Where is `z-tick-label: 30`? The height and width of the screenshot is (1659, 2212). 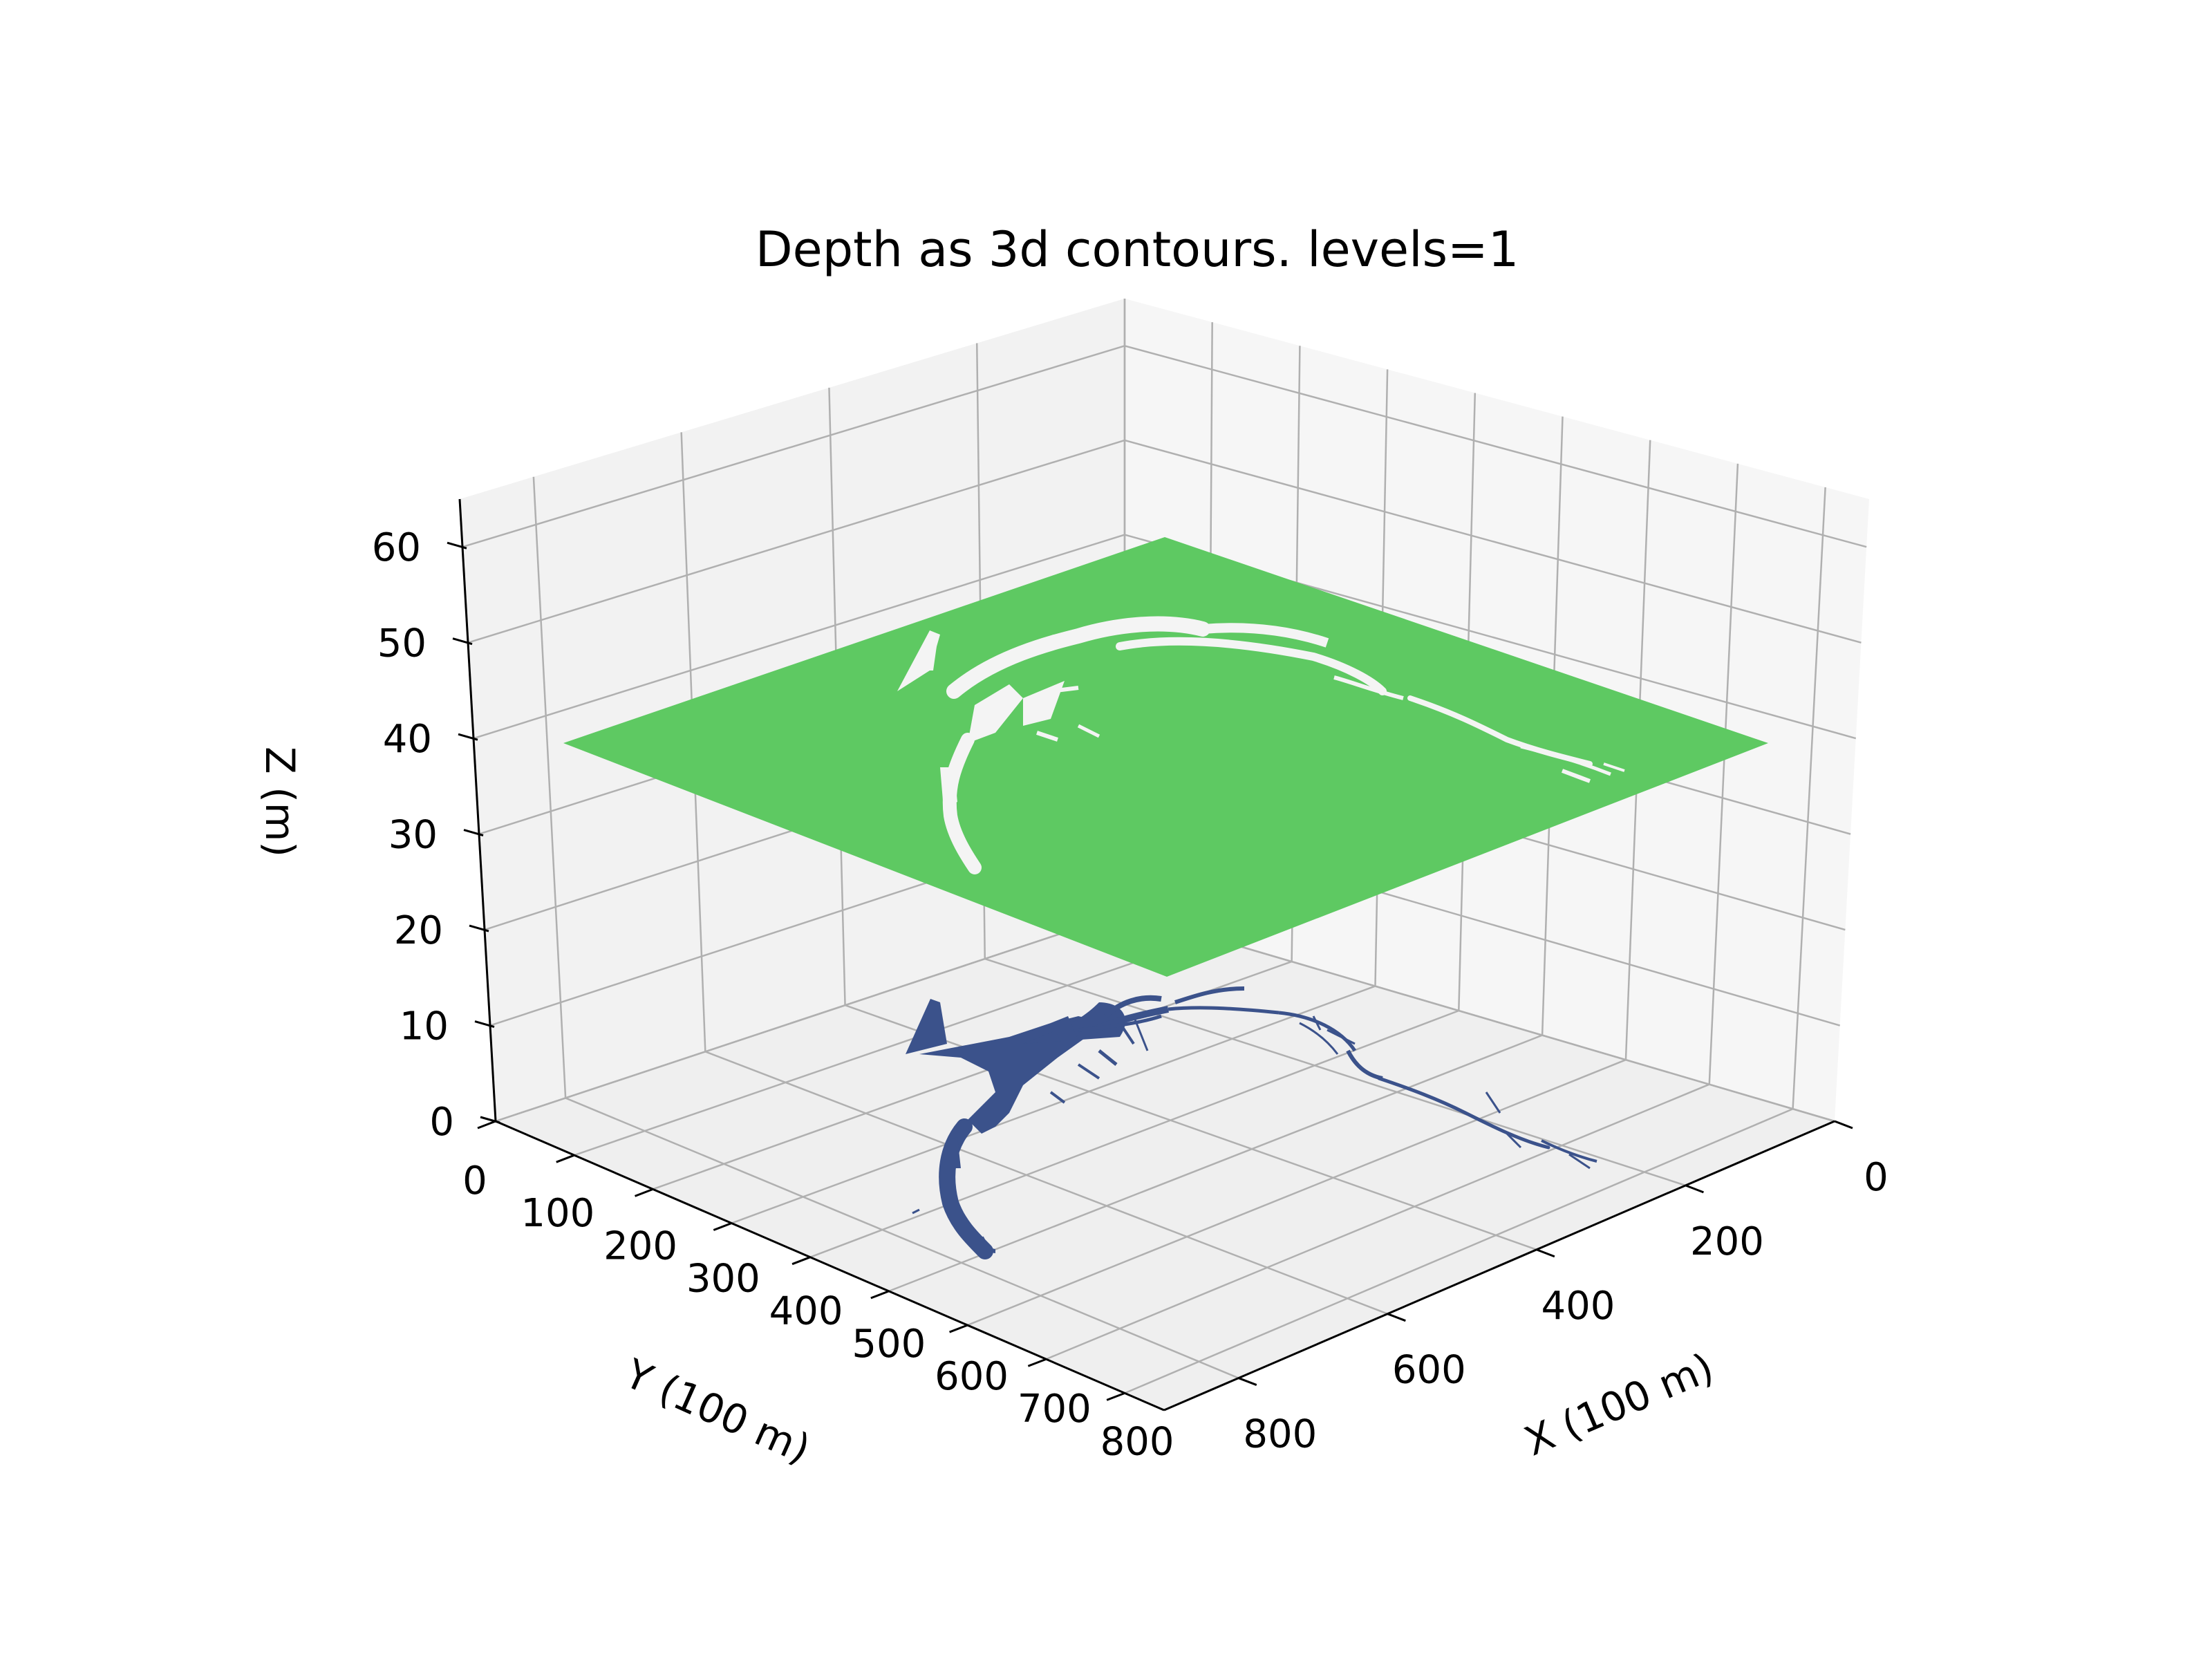 z-tick-label: 30 is located at coordinates (413, 835).